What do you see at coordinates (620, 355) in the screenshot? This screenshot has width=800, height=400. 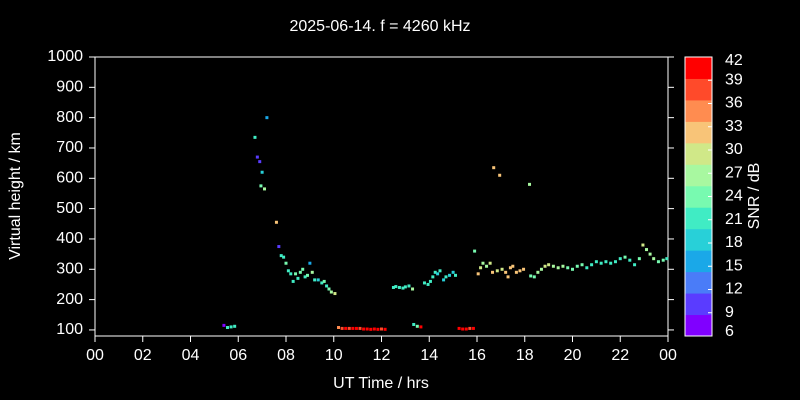 I see `x-tick-label: 22` at bounding box center [620, 355].